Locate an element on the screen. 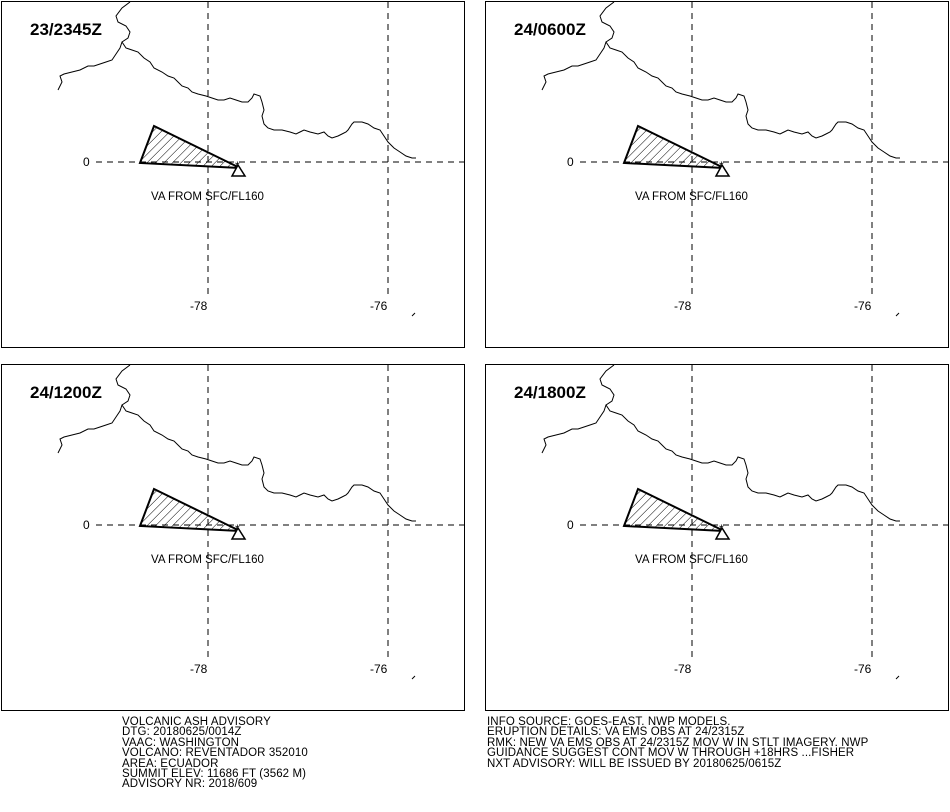 The image size is (950, 812). panel-valid-time: 23/2345Z is located at coordinates (66, 29).